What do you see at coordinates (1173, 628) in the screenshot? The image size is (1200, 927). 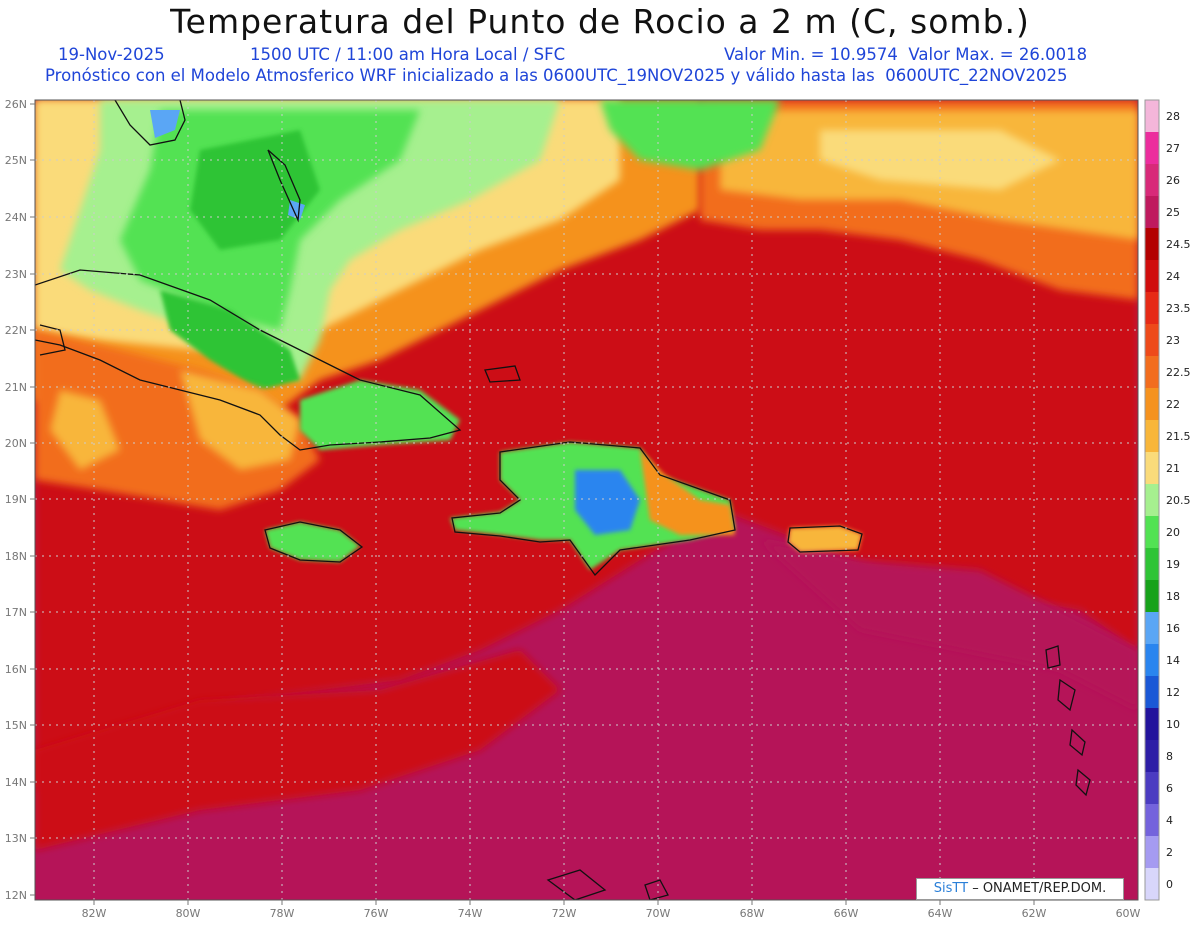 I see `colorbar-label: 16` at bounding box center [1173, 628].